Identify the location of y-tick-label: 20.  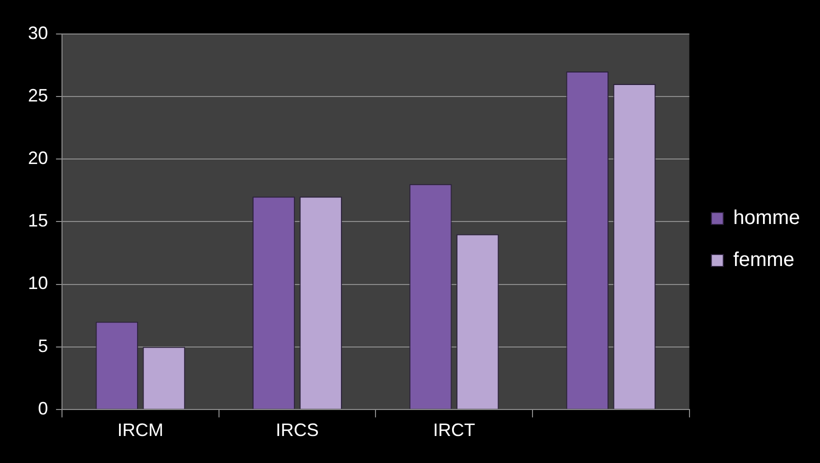
(38, 158).